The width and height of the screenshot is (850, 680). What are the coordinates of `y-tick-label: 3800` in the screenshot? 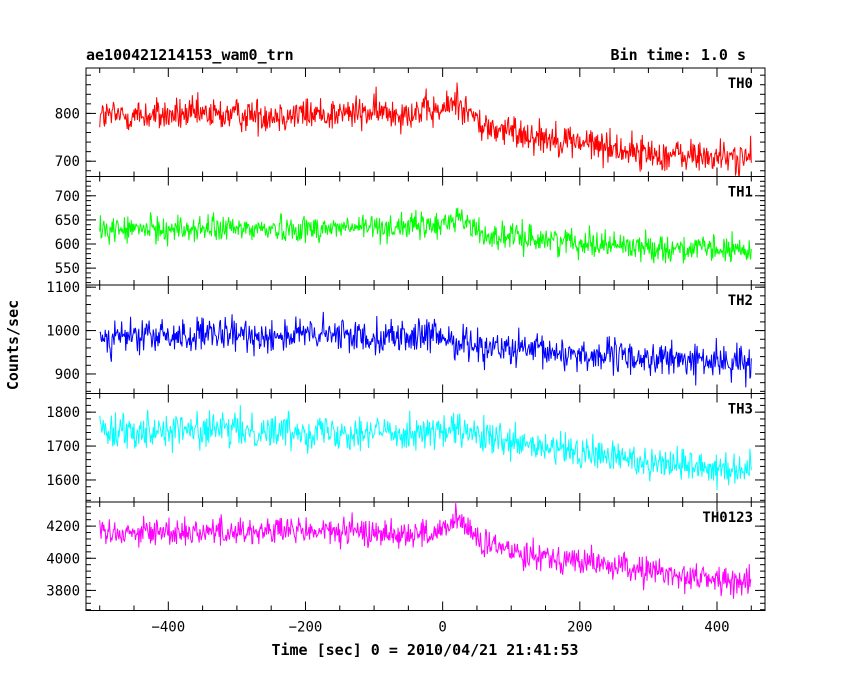 It's located at (63, 591).